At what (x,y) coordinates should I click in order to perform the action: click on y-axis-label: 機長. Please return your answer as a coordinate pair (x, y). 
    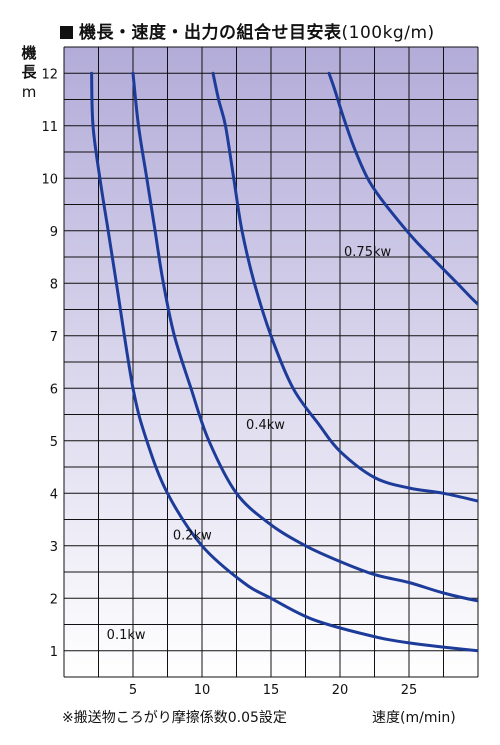
    Looking at the image, I should click on (29, 62).